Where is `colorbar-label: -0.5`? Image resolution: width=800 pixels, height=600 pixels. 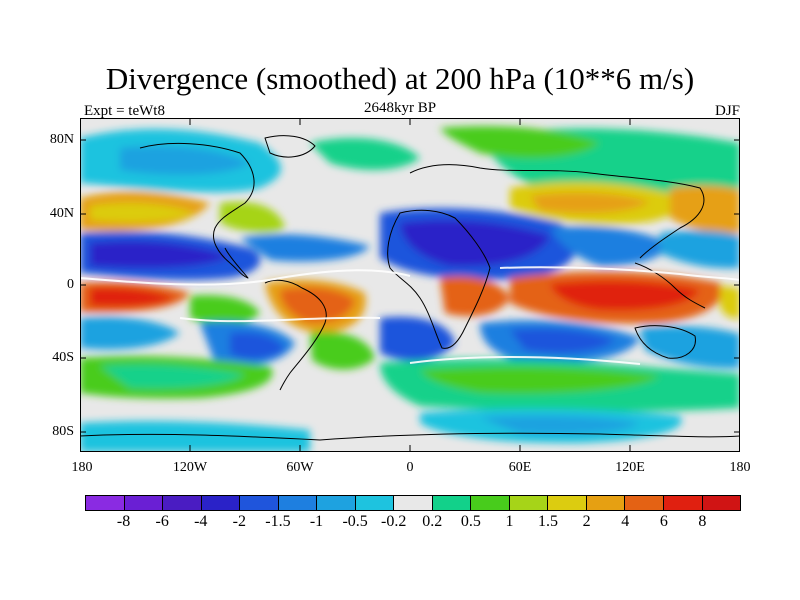 colorbar-label: -0.5 is located at coordinates (355, 521).